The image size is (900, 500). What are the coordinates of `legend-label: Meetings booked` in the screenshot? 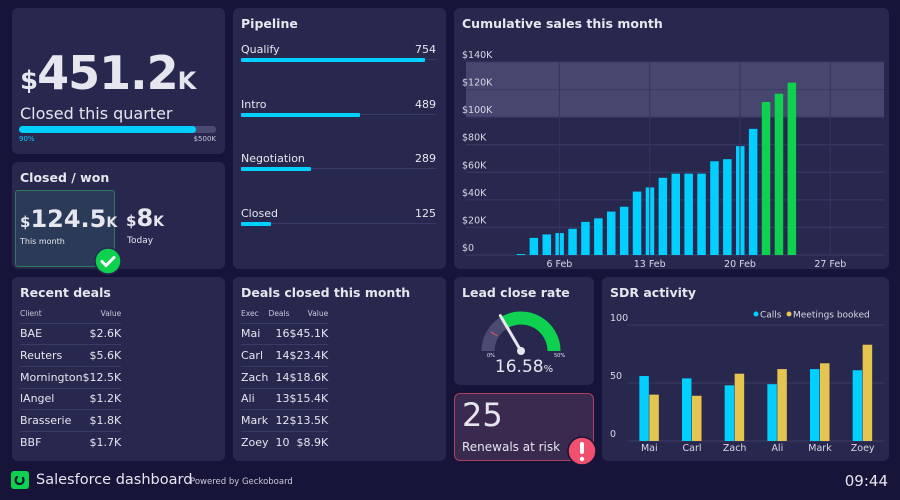 It's located at (831, 316).